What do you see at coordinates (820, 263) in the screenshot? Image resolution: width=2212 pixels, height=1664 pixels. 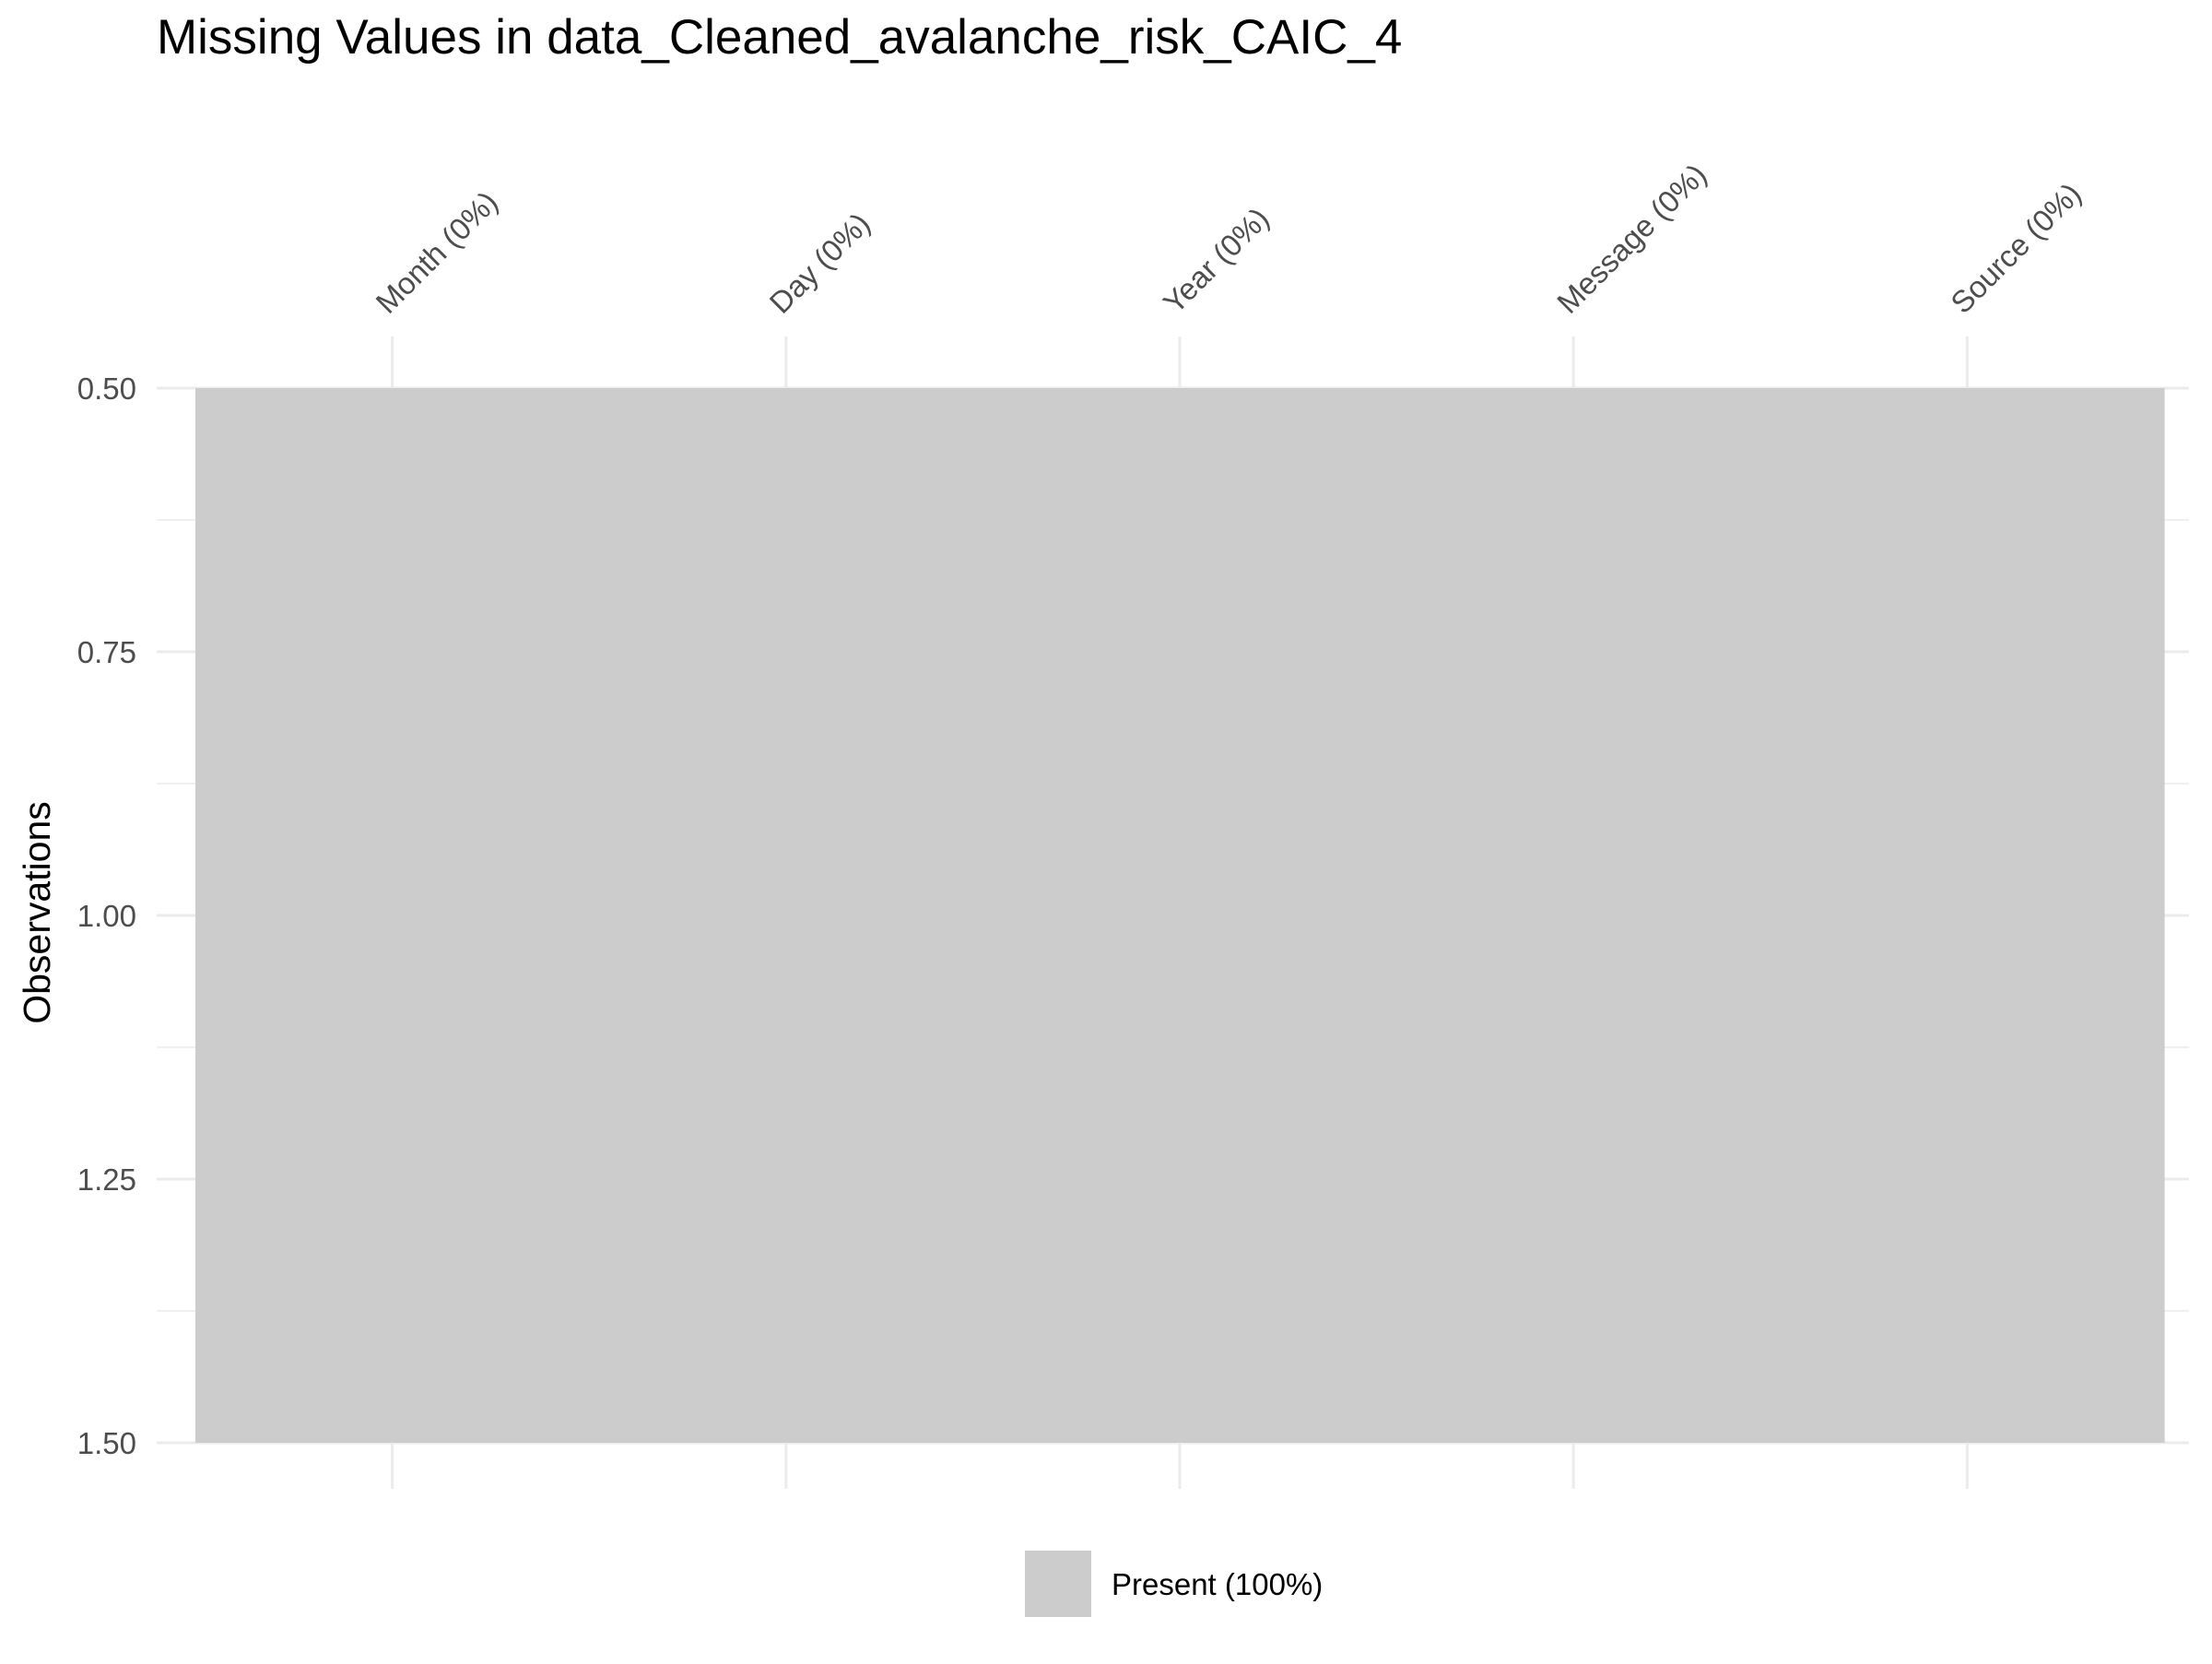 I see `x-tick-label: Day (0%)` at bounding box center [820, 263].